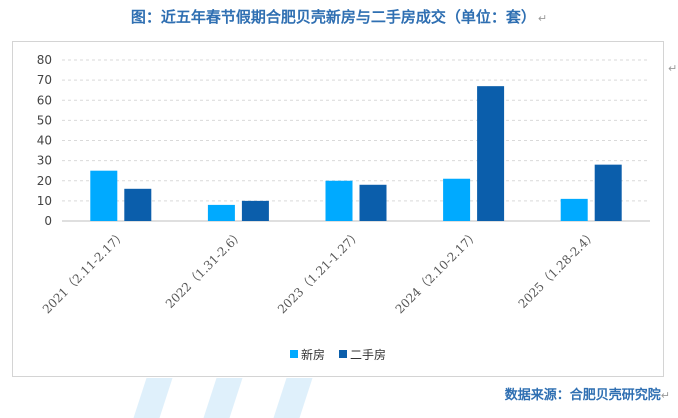 This screenshot has height=418, width=678. Describe the element at coordinates (44, 161) in the screenshot. I see `y-tick-label: 30` at that location.